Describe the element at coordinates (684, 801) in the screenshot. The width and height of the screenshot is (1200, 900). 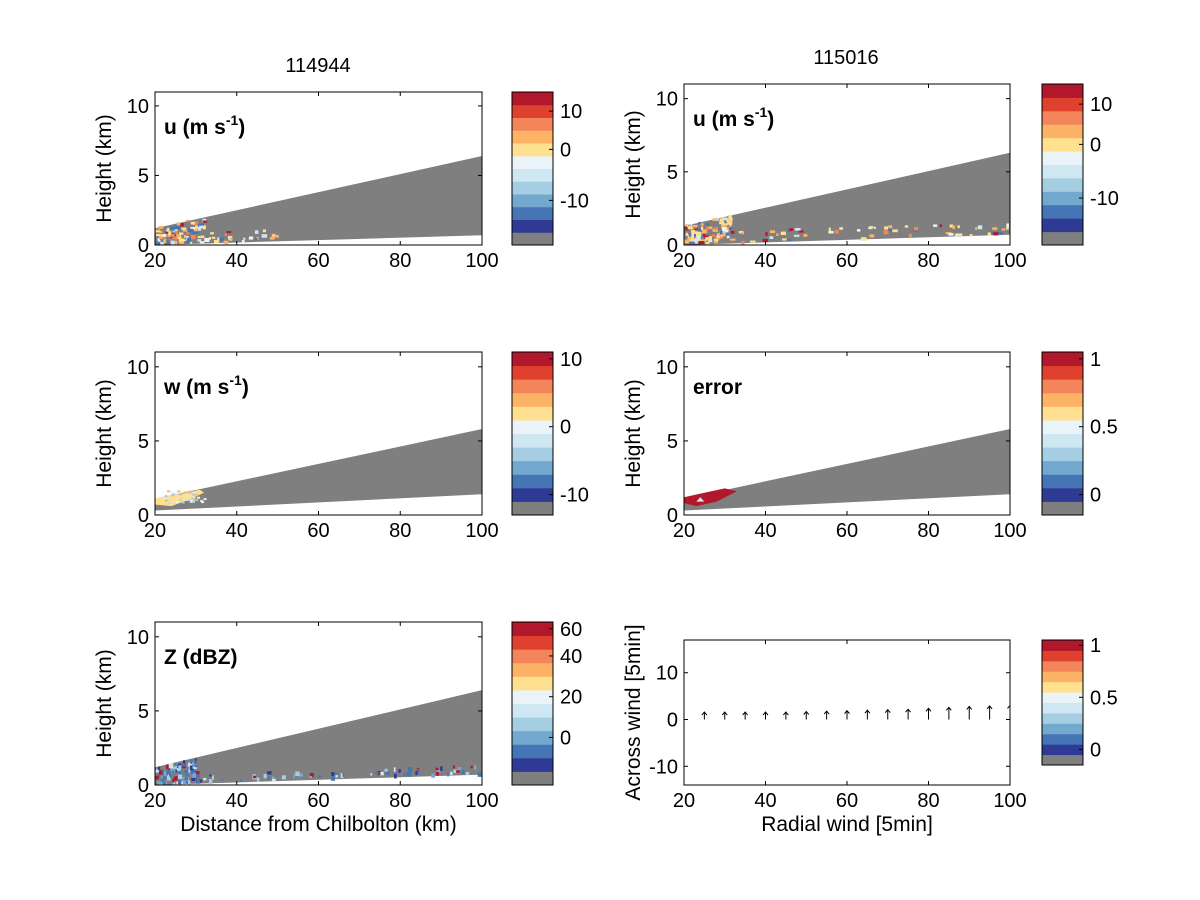
I see `x-tick-label: 20` at that location.